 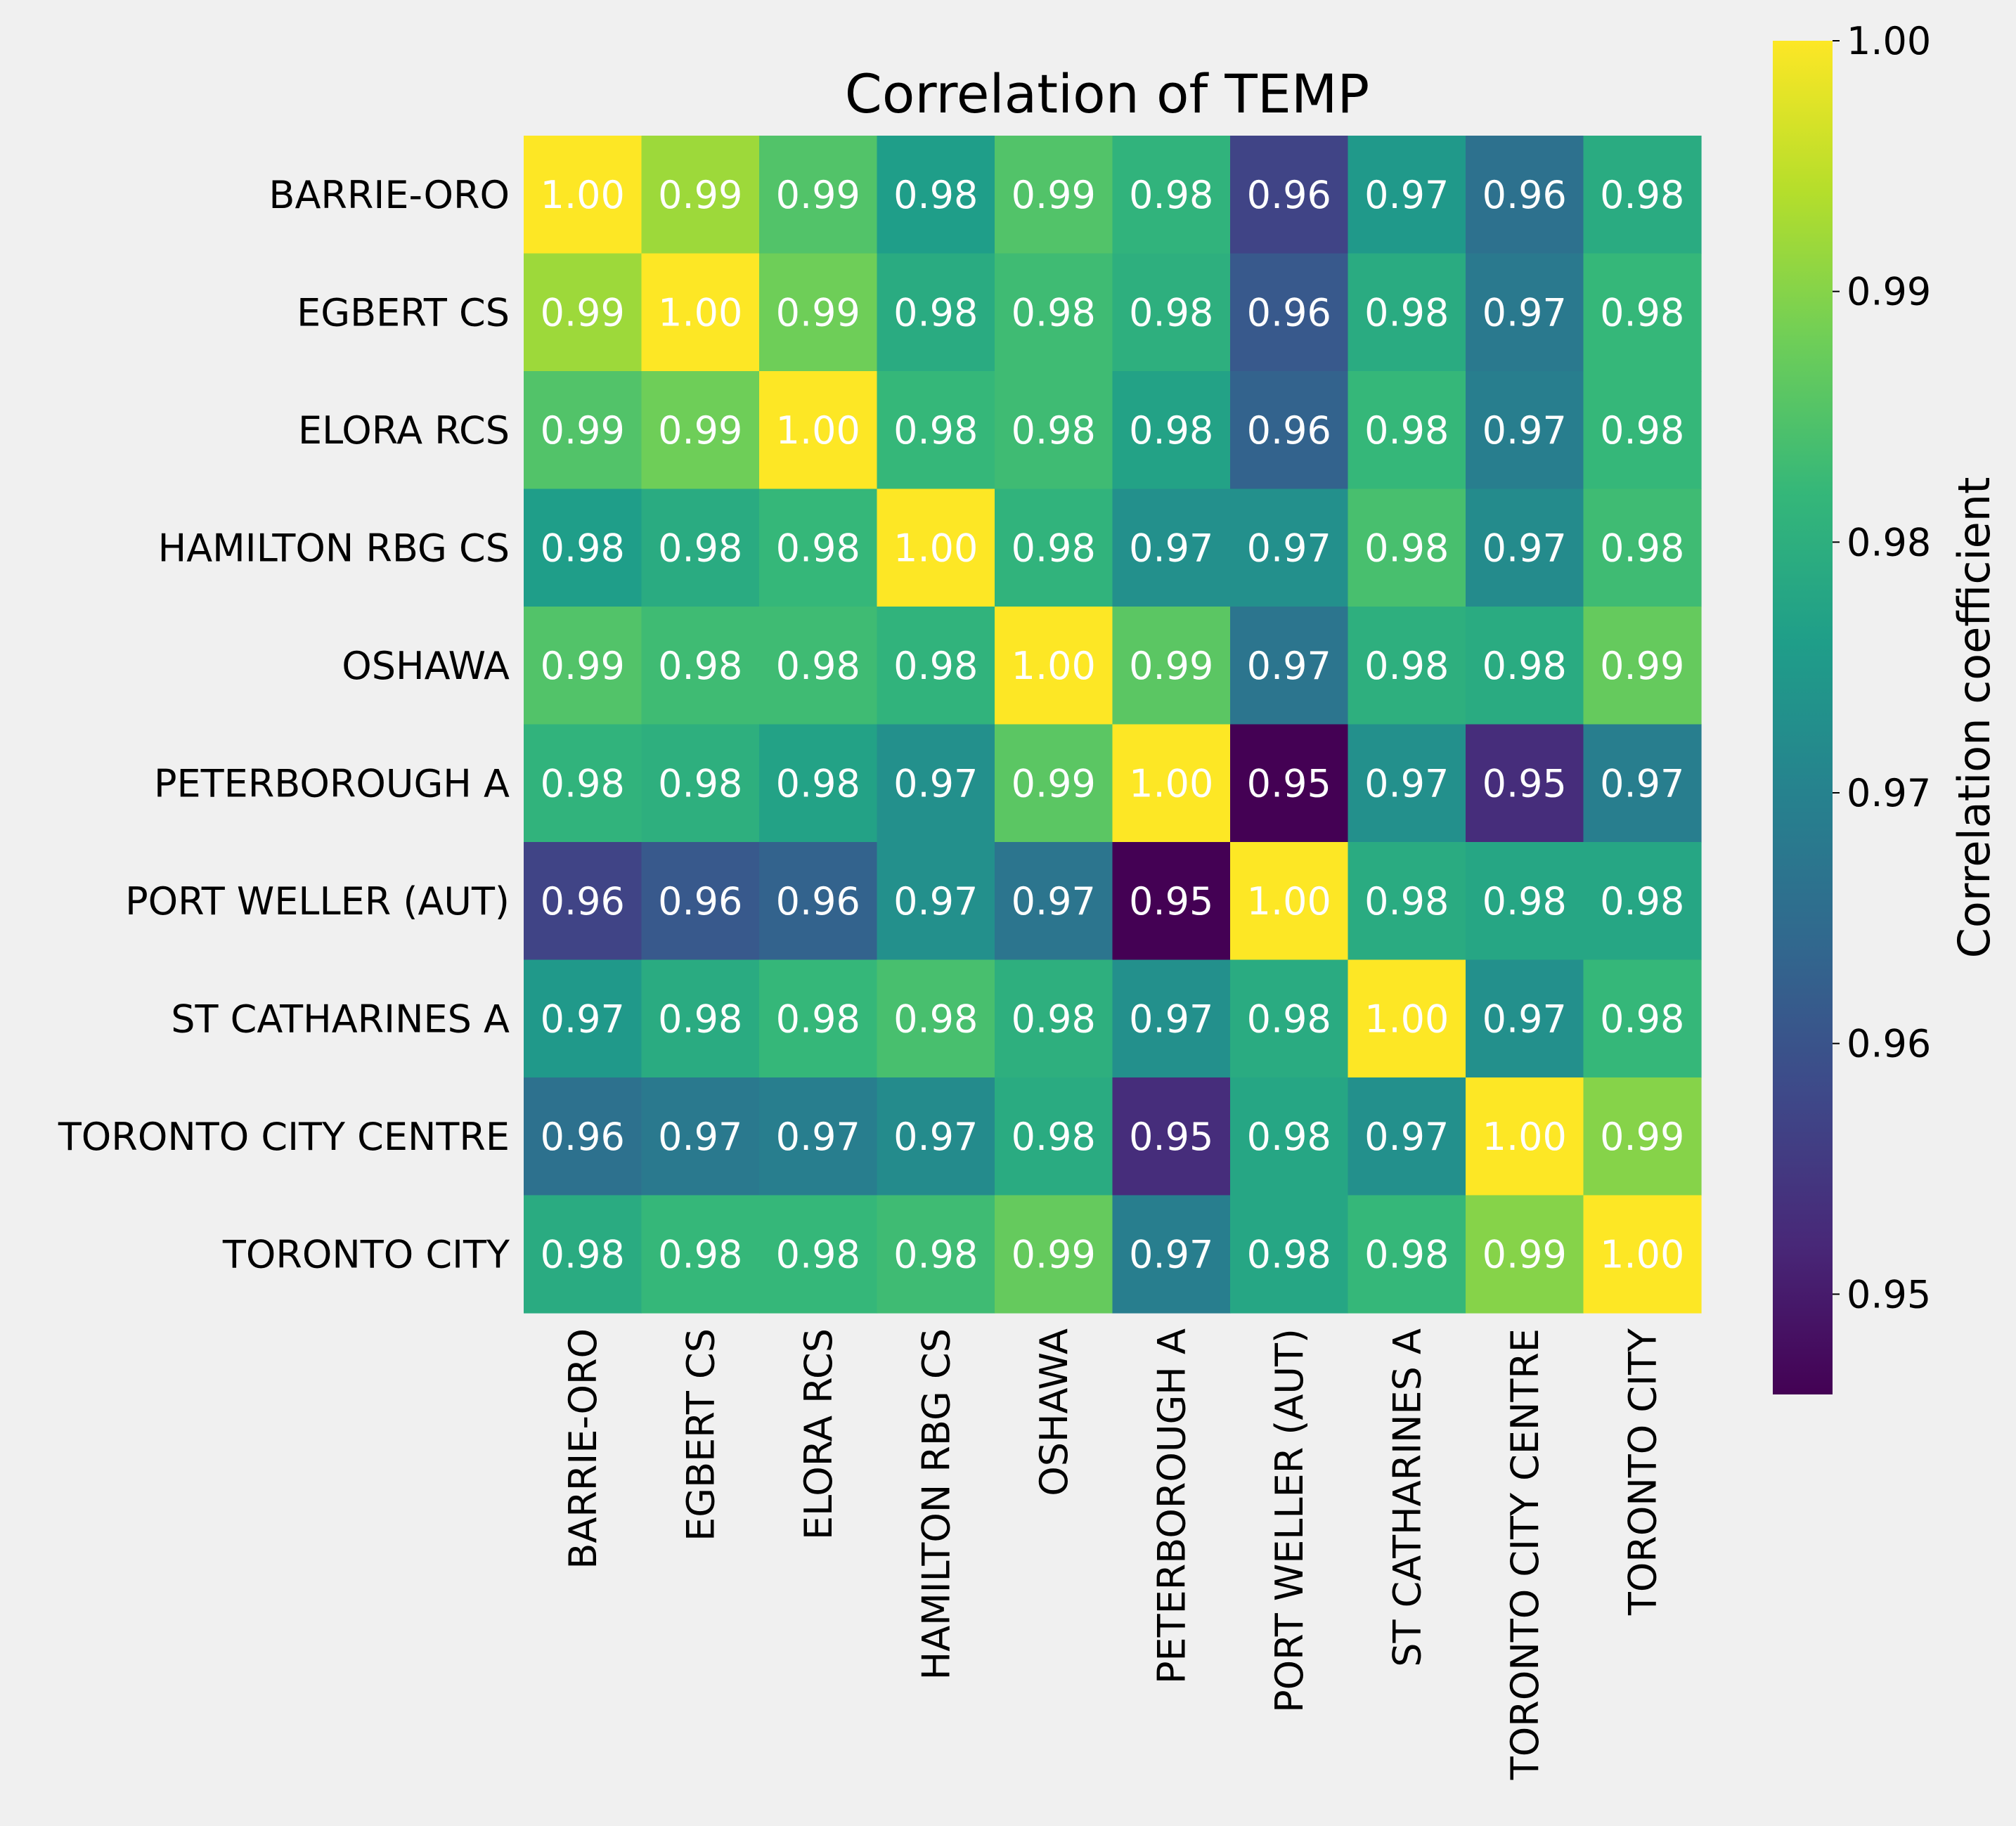 I want to click on column-label: BARRIE-ORO, so click(x=583, y=1449).